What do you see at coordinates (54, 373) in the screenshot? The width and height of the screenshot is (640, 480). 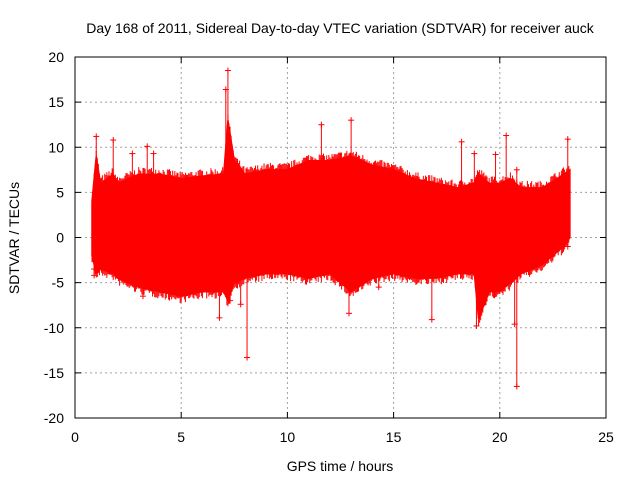 I see `y-tick-label: -15` at bounding box center [54, 373].